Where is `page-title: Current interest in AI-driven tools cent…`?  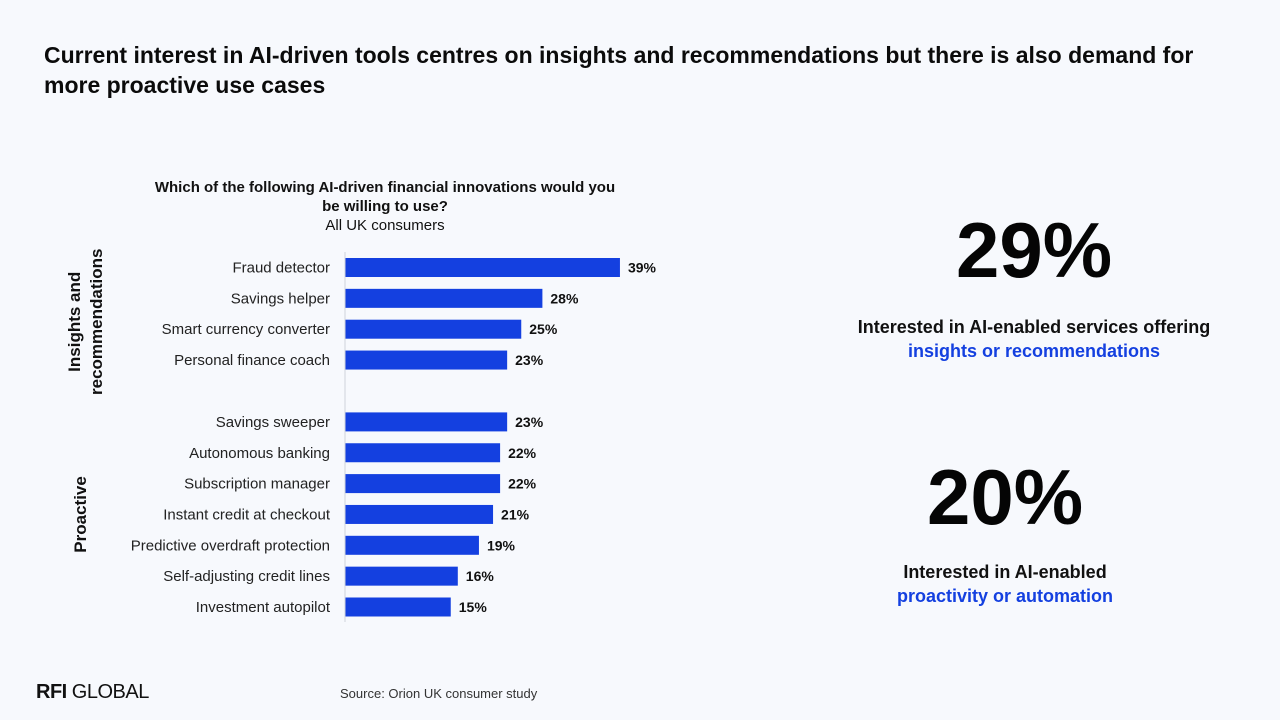
page-title: Current interest in AI-driven tools cent… is located at coordinates (619, 70).